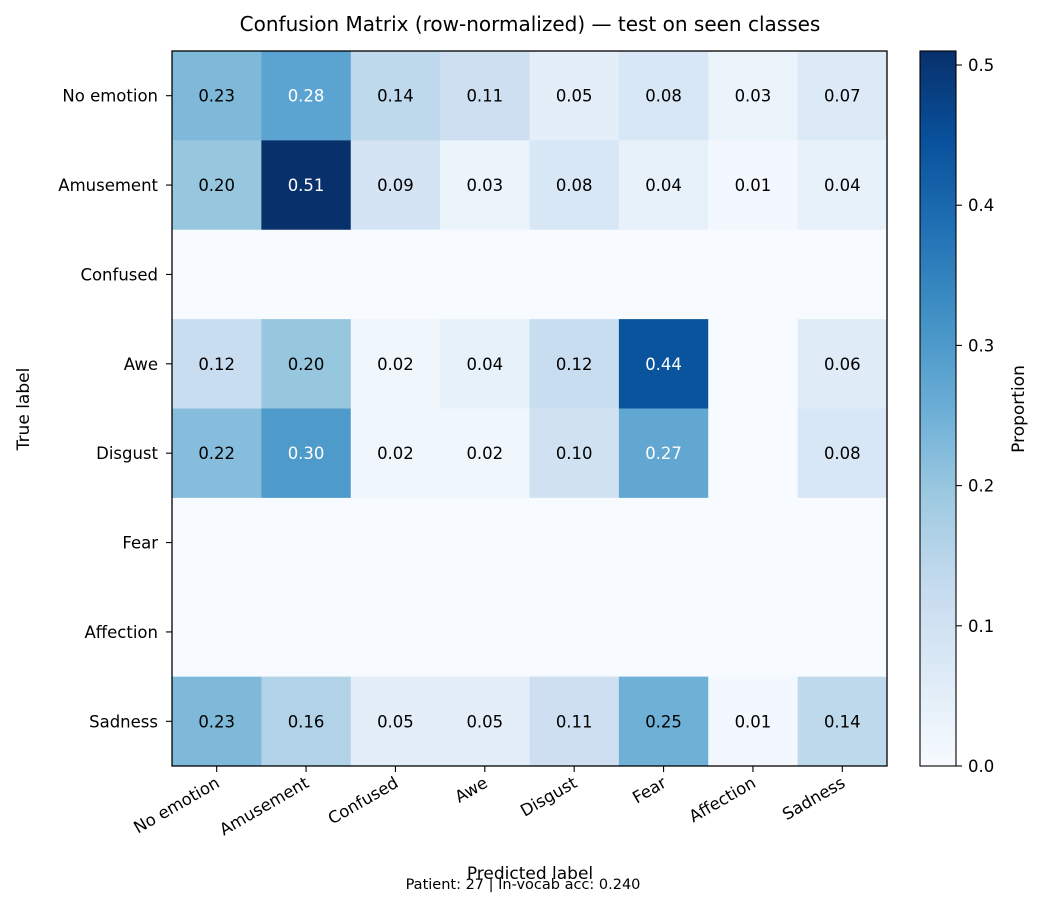 The height and width of the screenshot is (908, 1041). Describe the element at coordinates (119, 274) in the screenshot. I see `y-tick-label: Confused` at that location.